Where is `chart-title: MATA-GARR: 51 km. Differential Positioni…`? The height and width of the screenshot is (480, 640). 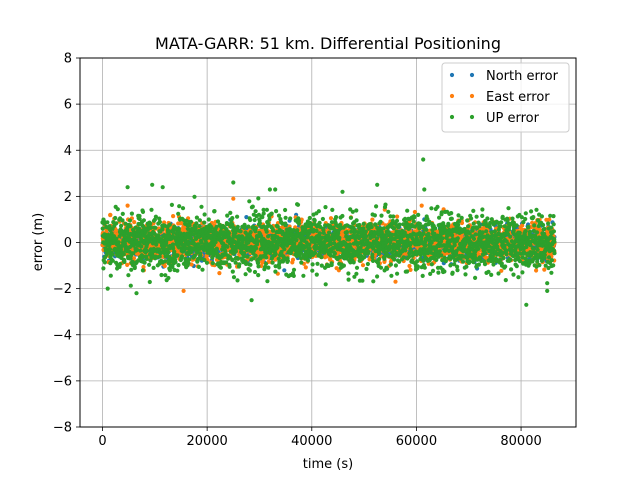
chart-title: MATA-GARR: 51 km. Differential Positioni… is located at coordinates (328, 43).